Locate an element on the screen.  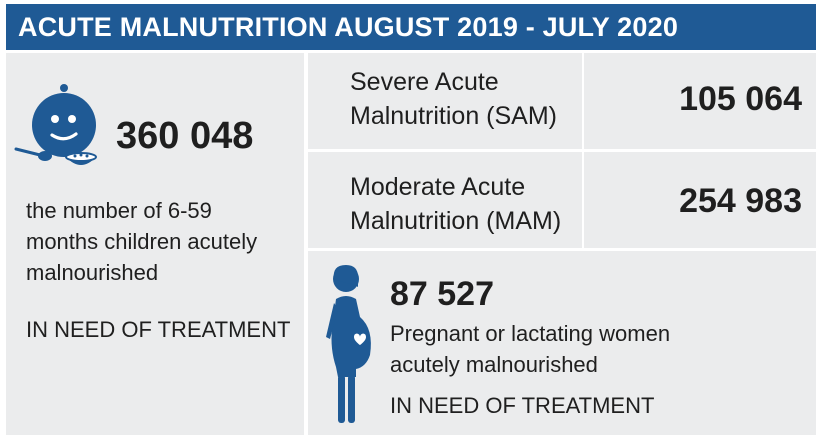
women-count: 87 527 is located at coordinates (442, 294).